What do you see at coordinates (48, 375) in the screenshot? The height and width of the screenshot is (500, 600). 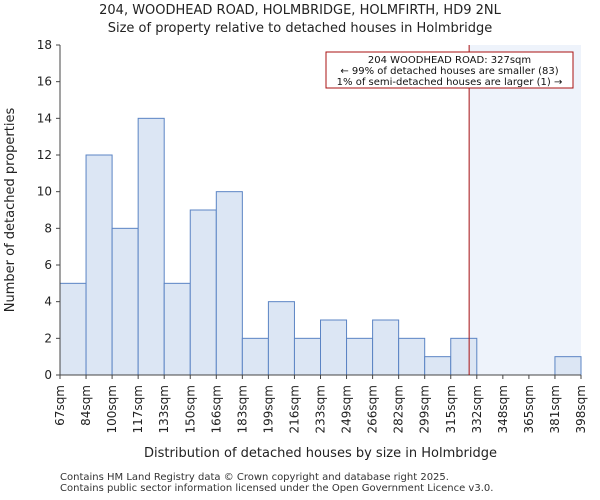 I see `y-tick-label: 0` at bounding box center [48, 375].